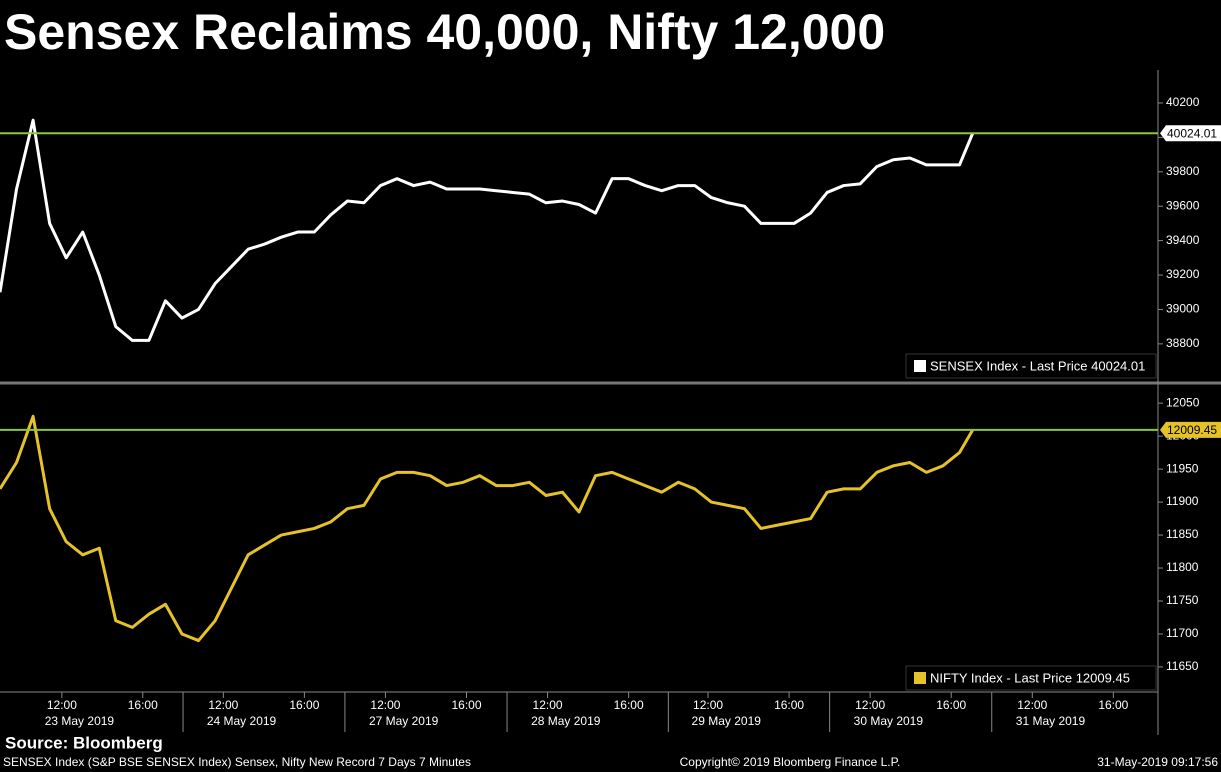 The width and height of the screenshot is (1221, 772). Describe the element at coordinates (727, 721) in the screenshot. I see `date-label: 29 May 2019` at that location.